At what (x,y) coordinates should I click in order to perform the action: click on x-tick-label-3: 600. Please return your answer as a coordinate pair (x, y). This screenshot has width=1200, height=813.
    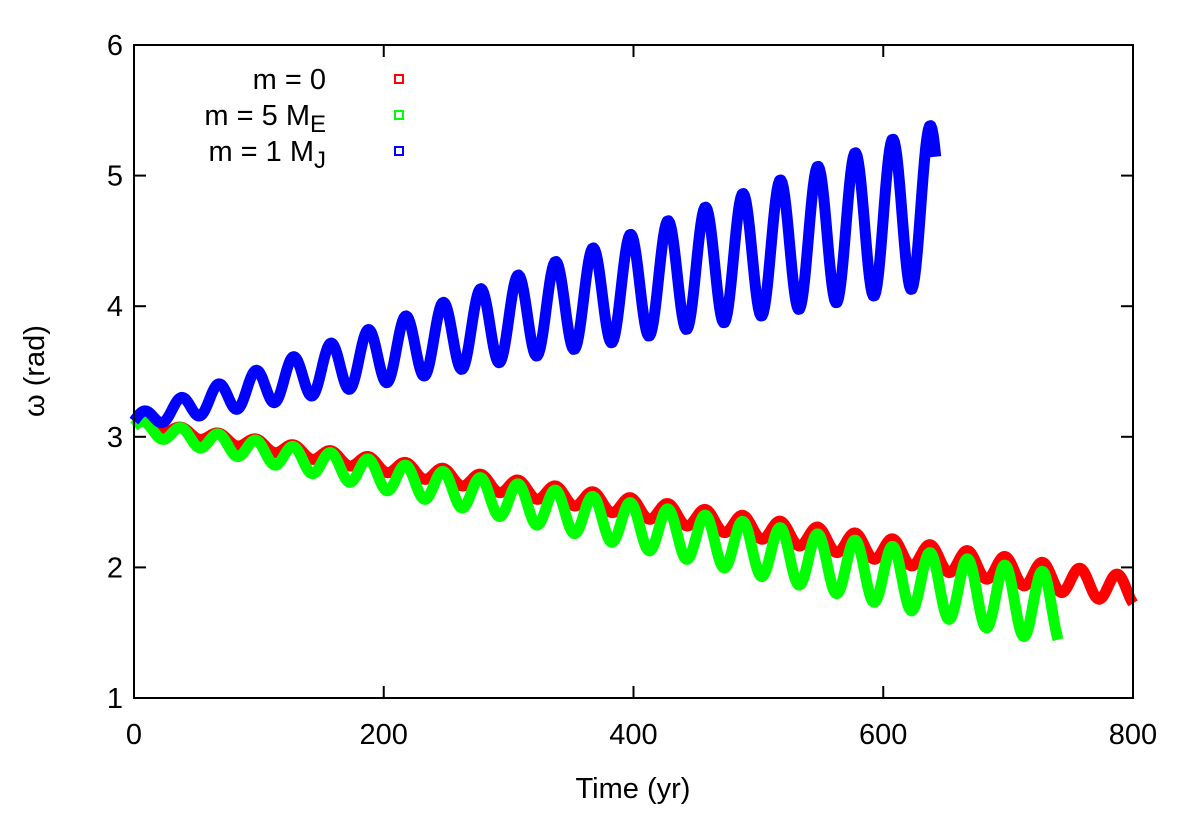
    Looking at the image, I should click on (883, 735).